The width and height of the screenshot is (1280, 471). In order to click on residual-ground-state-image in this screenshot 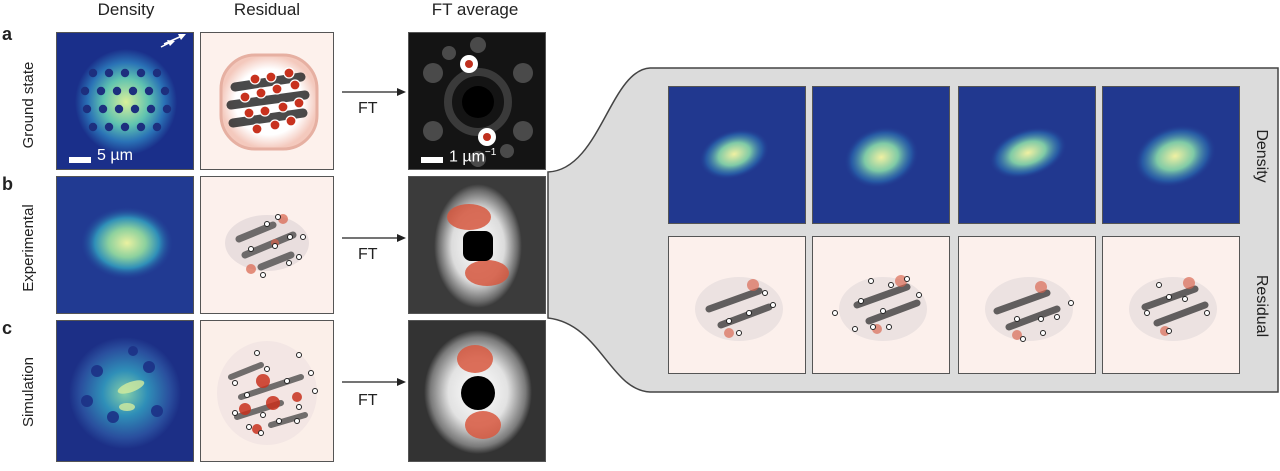, I will do `click(267, 101)`.